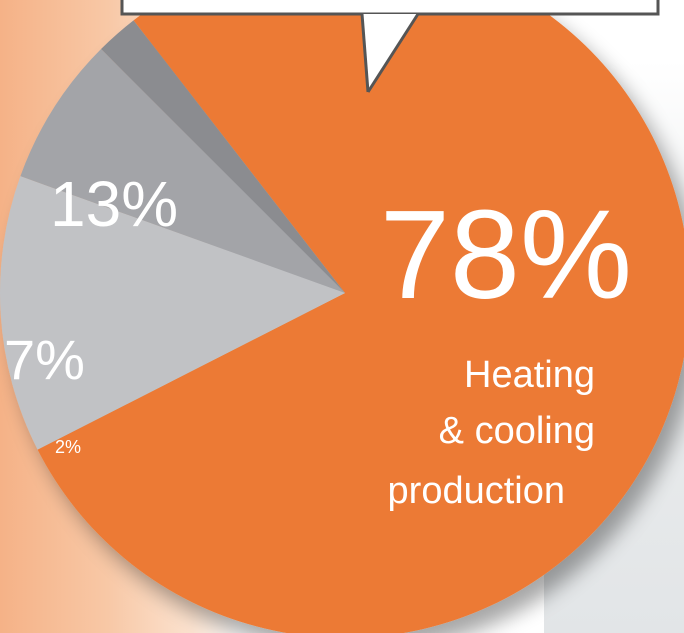 Image resolution: width=684 pixels, height=633 pixels. I want to click on annotation-line-2: & cooling, so click(517, 431).